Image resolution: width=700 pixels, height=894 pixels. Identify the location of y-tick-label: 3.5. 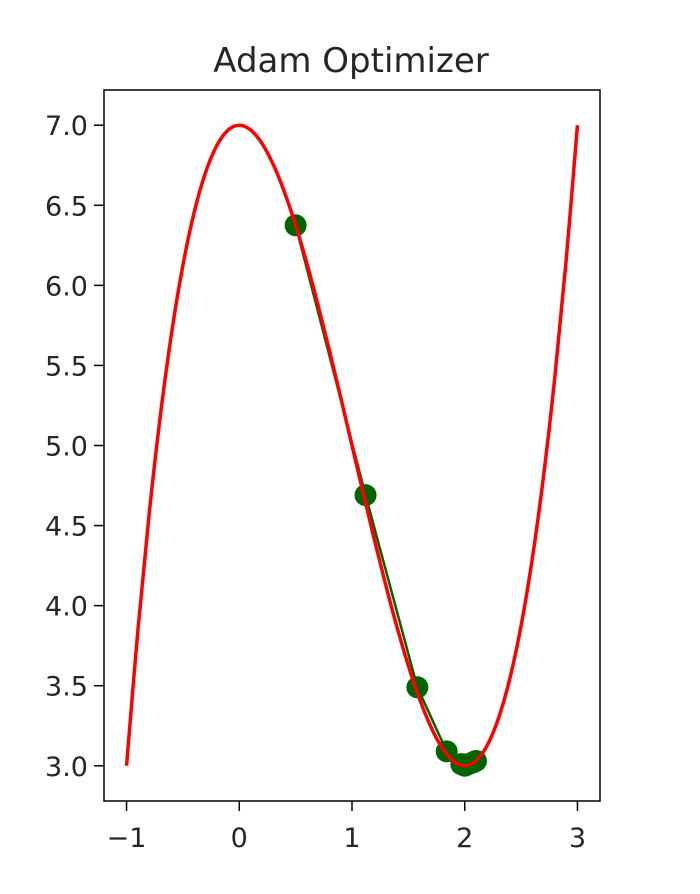
(66, 687).